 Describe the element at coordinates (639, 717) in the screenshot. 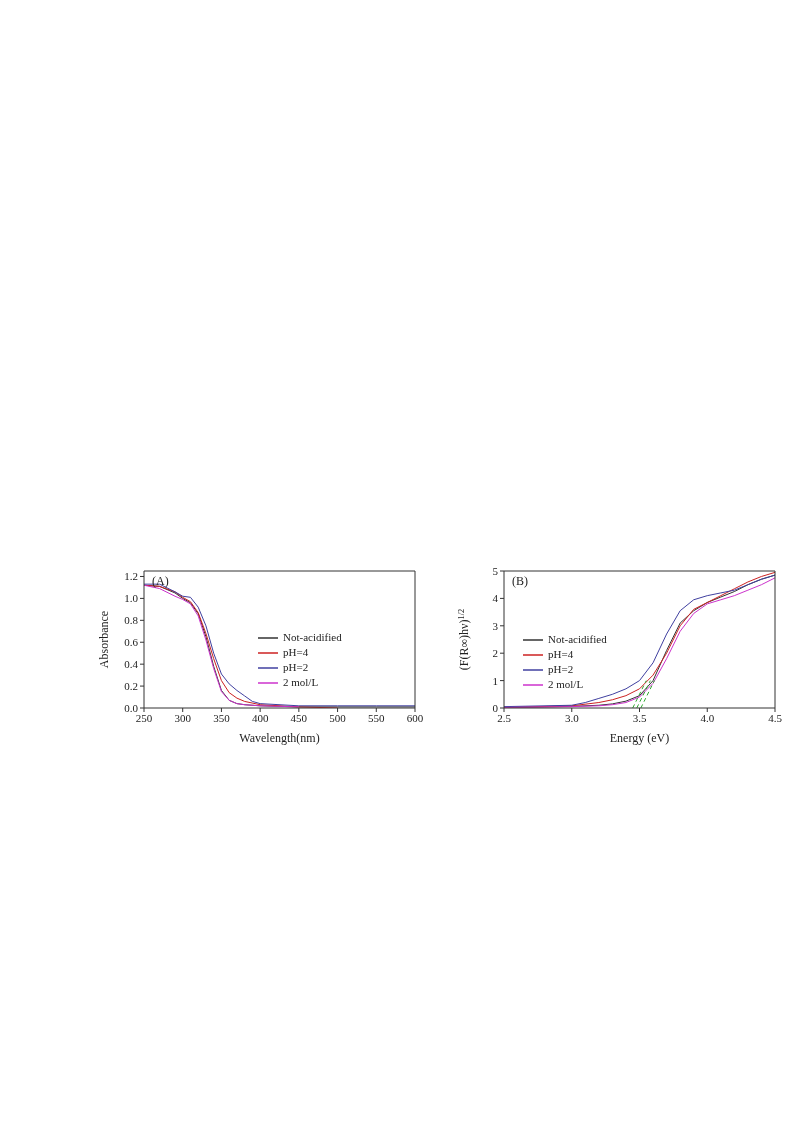

I see `x-tick-label: 3.5` at that location.